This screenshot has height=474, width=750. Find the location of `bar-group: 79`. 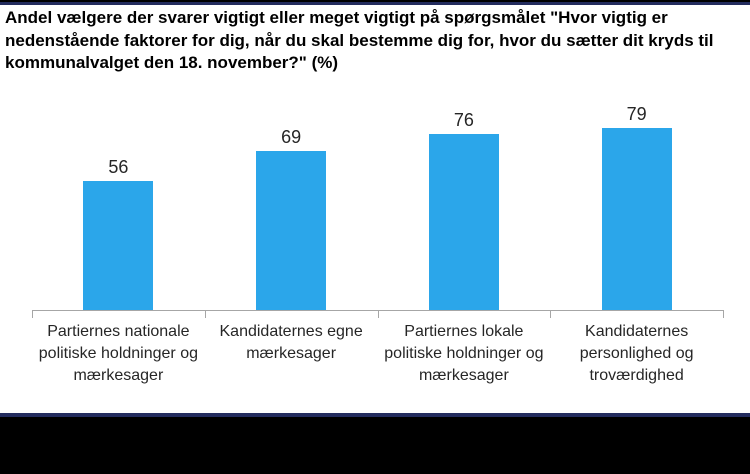

bar-group: 79 is located at coordinates (636, 194).